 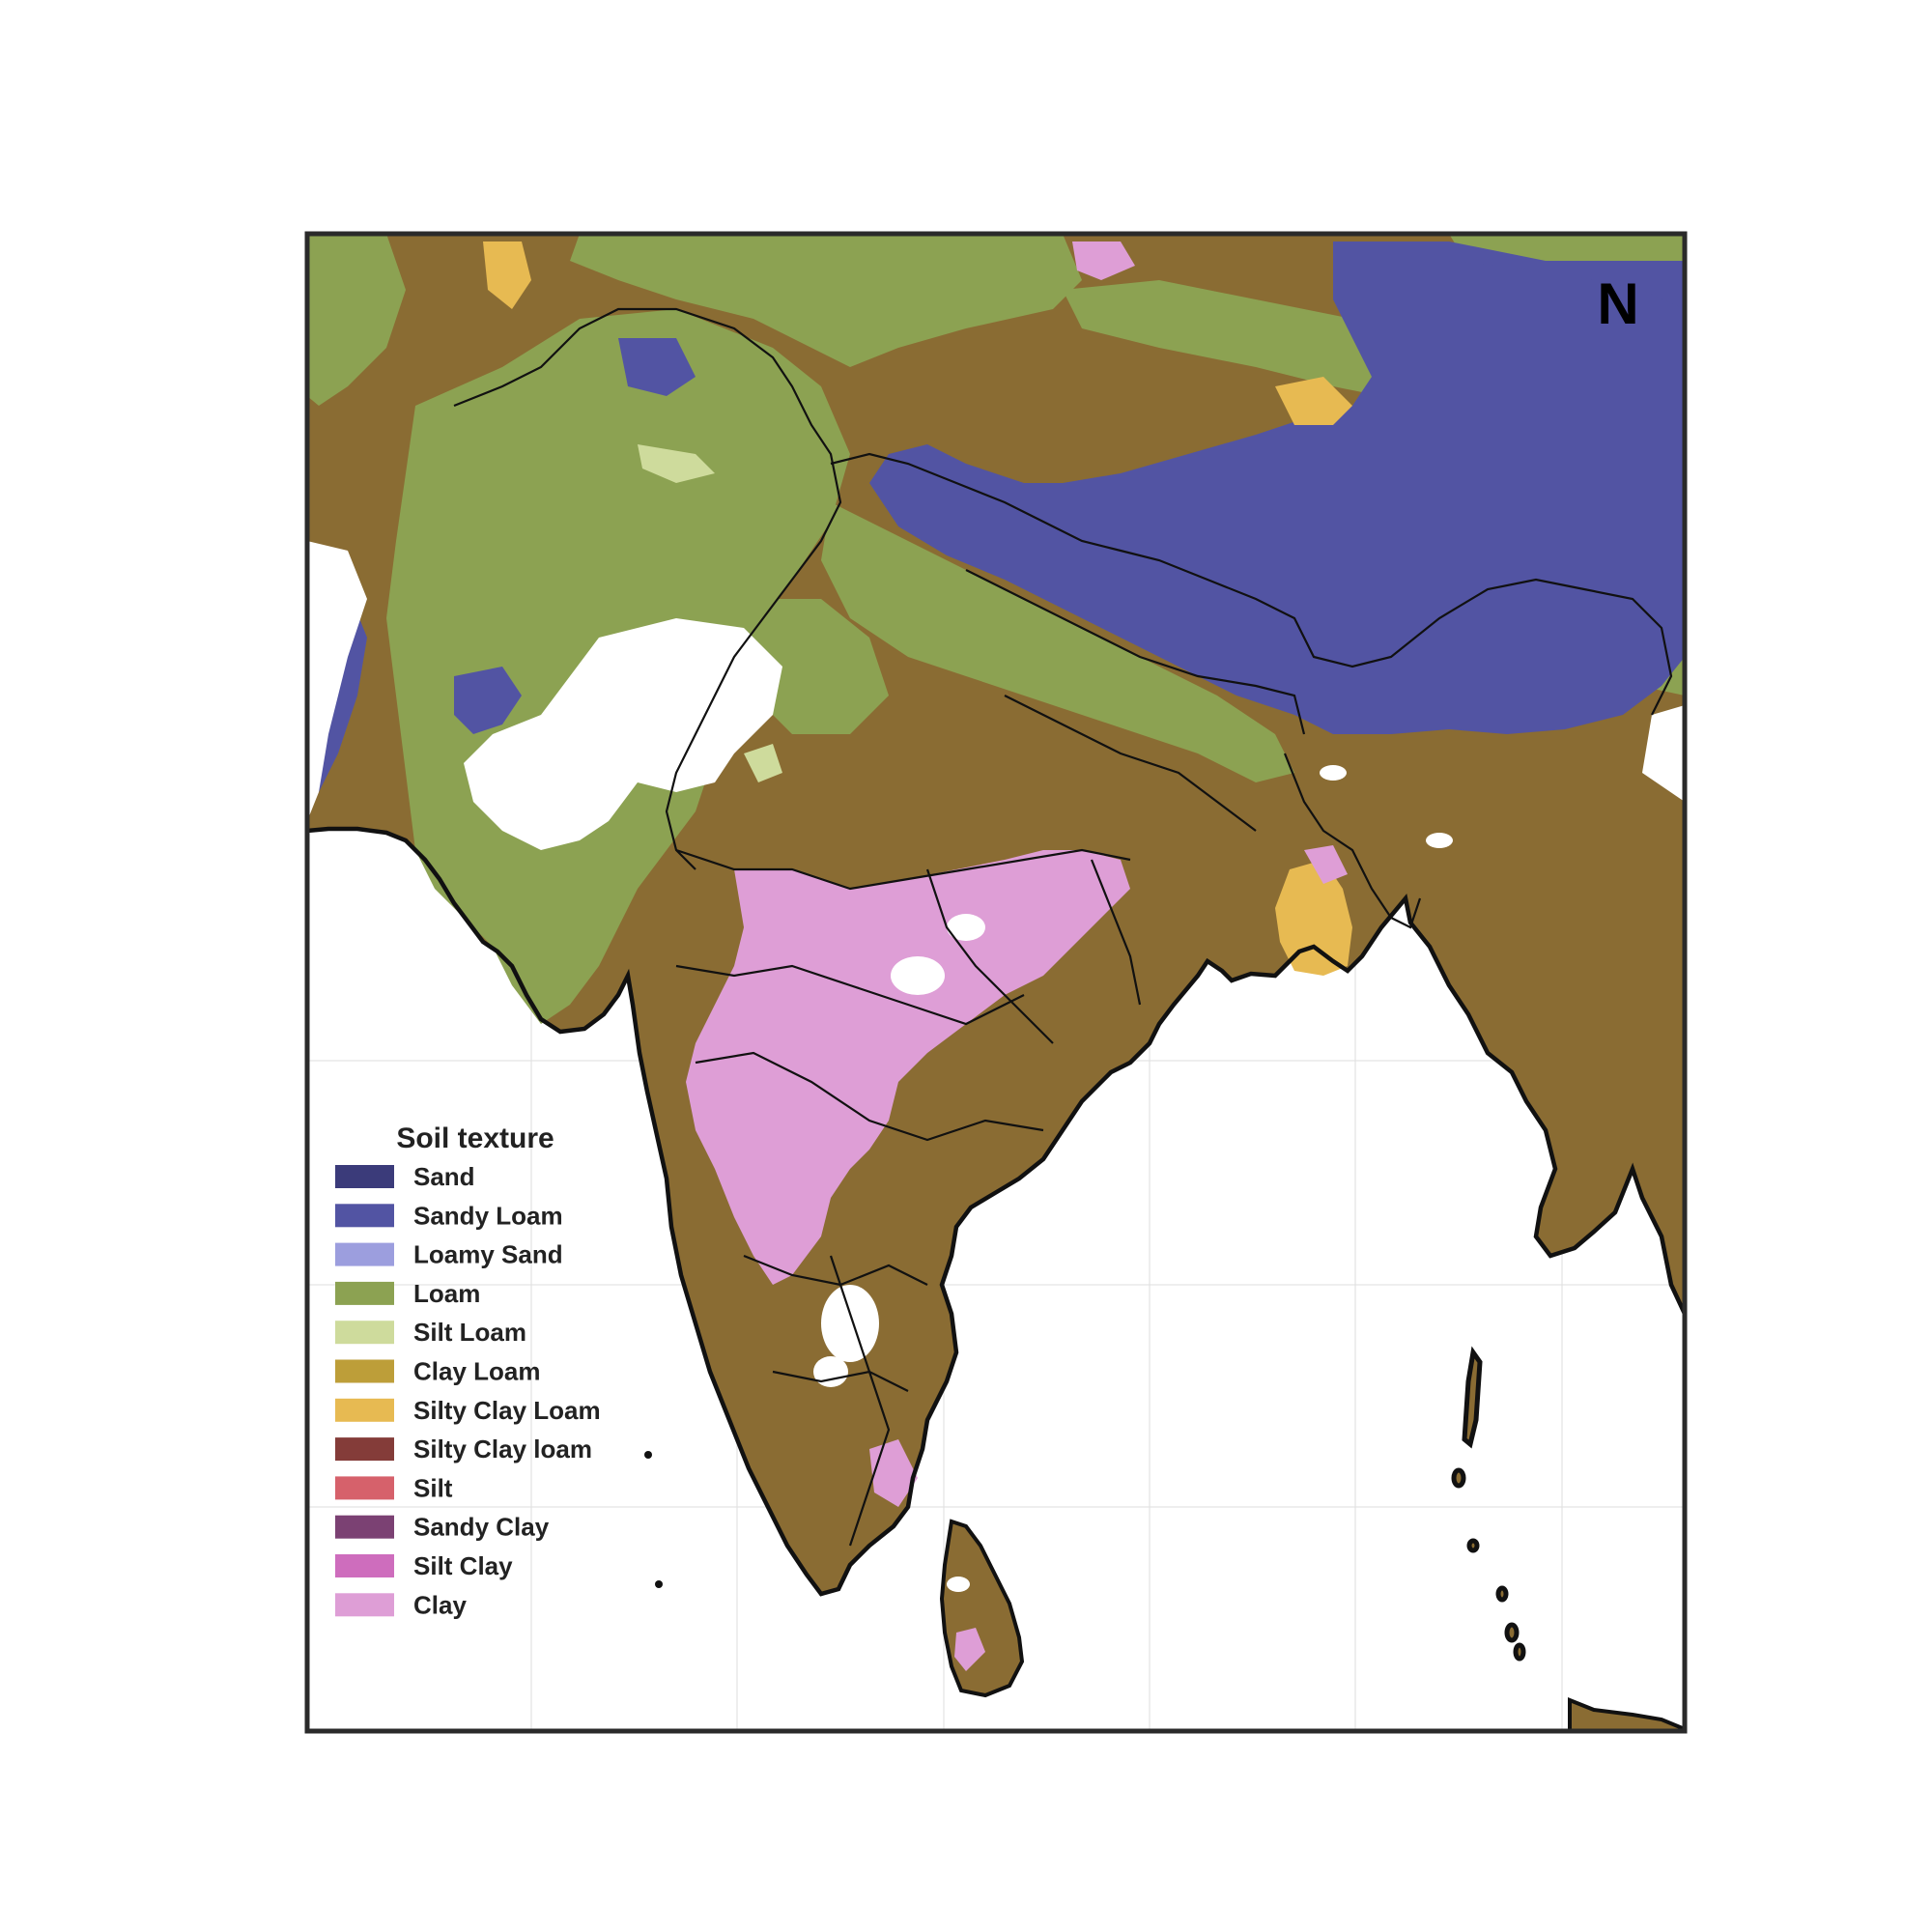 What do you see at coordinates (488, 1215) in the screenshot?
I see `legend-label: Sandy Loam` at bounding box center [488, 1215].